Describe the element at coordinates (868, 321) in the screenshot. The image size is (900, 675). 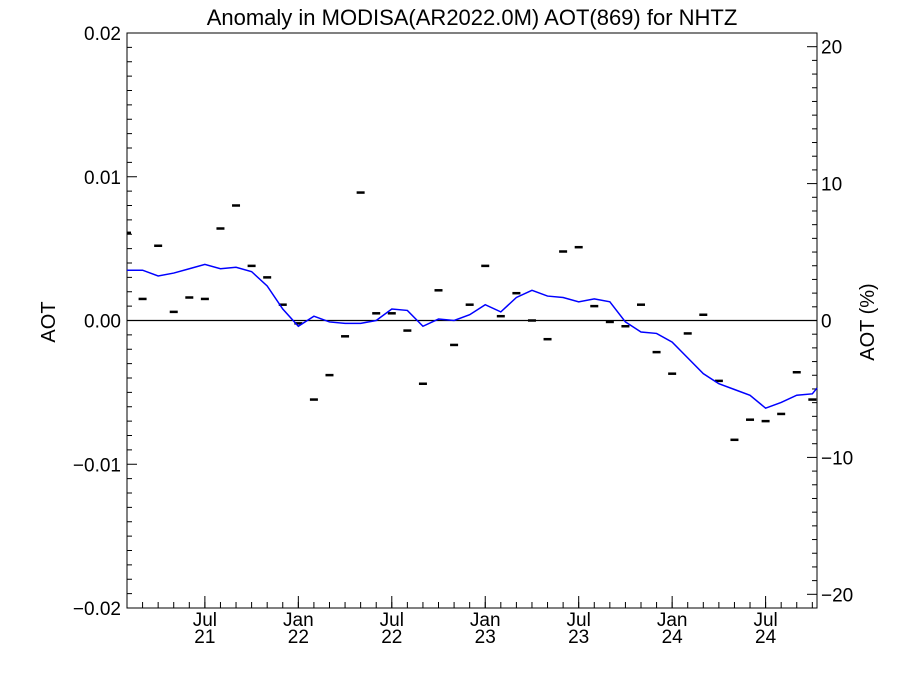
I see `y-axis-label-right: AOT (%)` at that location.